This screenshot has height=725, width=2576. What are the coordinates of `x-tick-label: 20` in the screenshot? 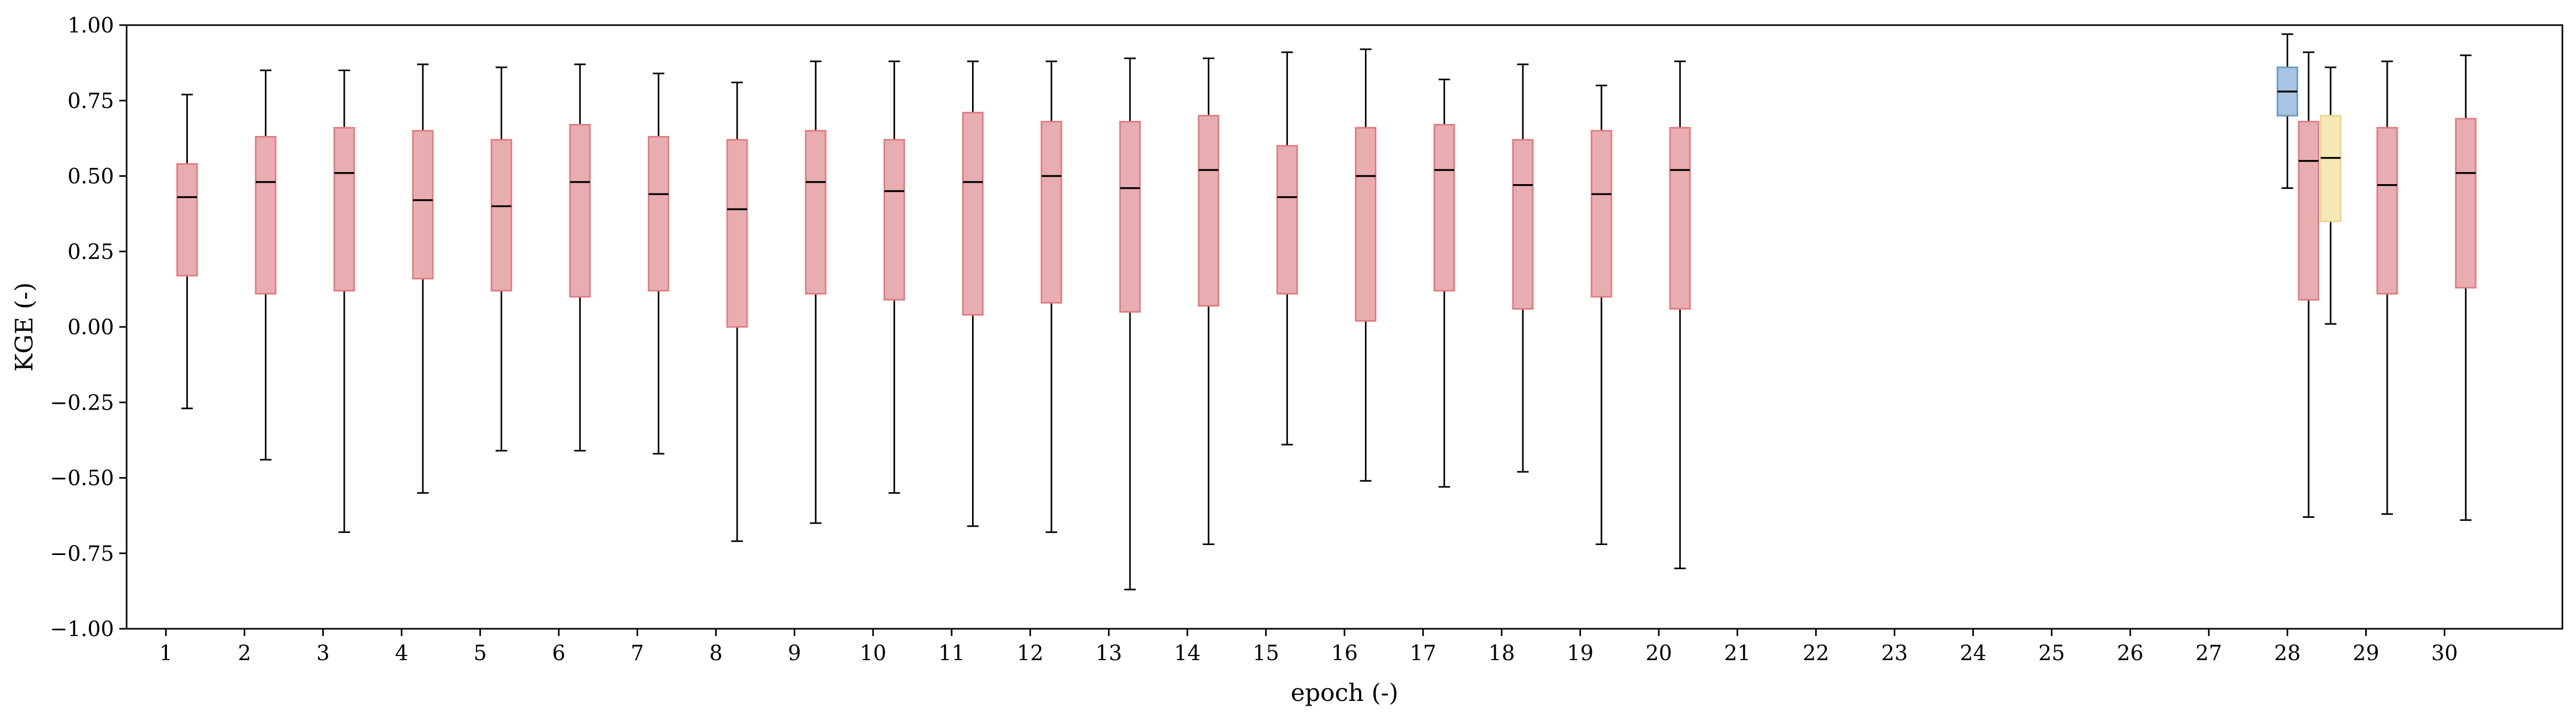 It's located at (1658, 653).